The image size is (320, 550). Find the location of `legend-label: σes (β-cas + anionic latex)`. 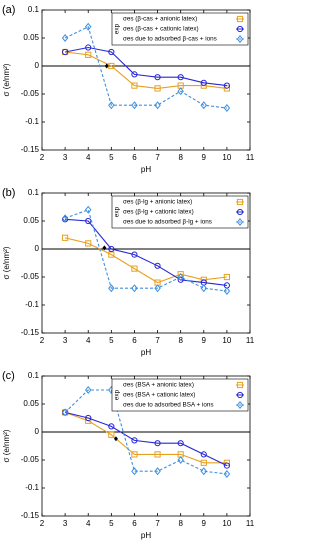

legend-label: σes (β-cas + anionic latex) is located at coordinates (160, 19).